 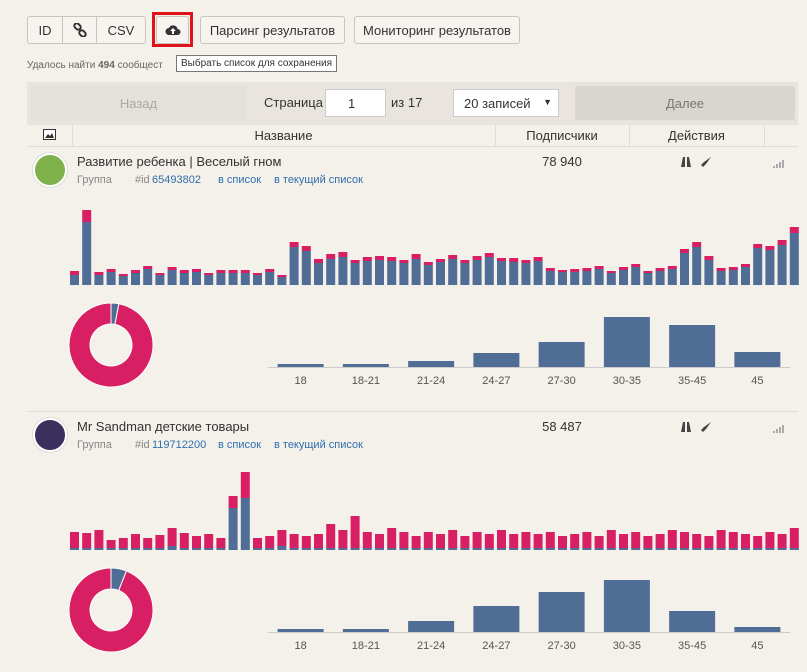 I want to click on cloud-icon, so click(x=172, y=30).